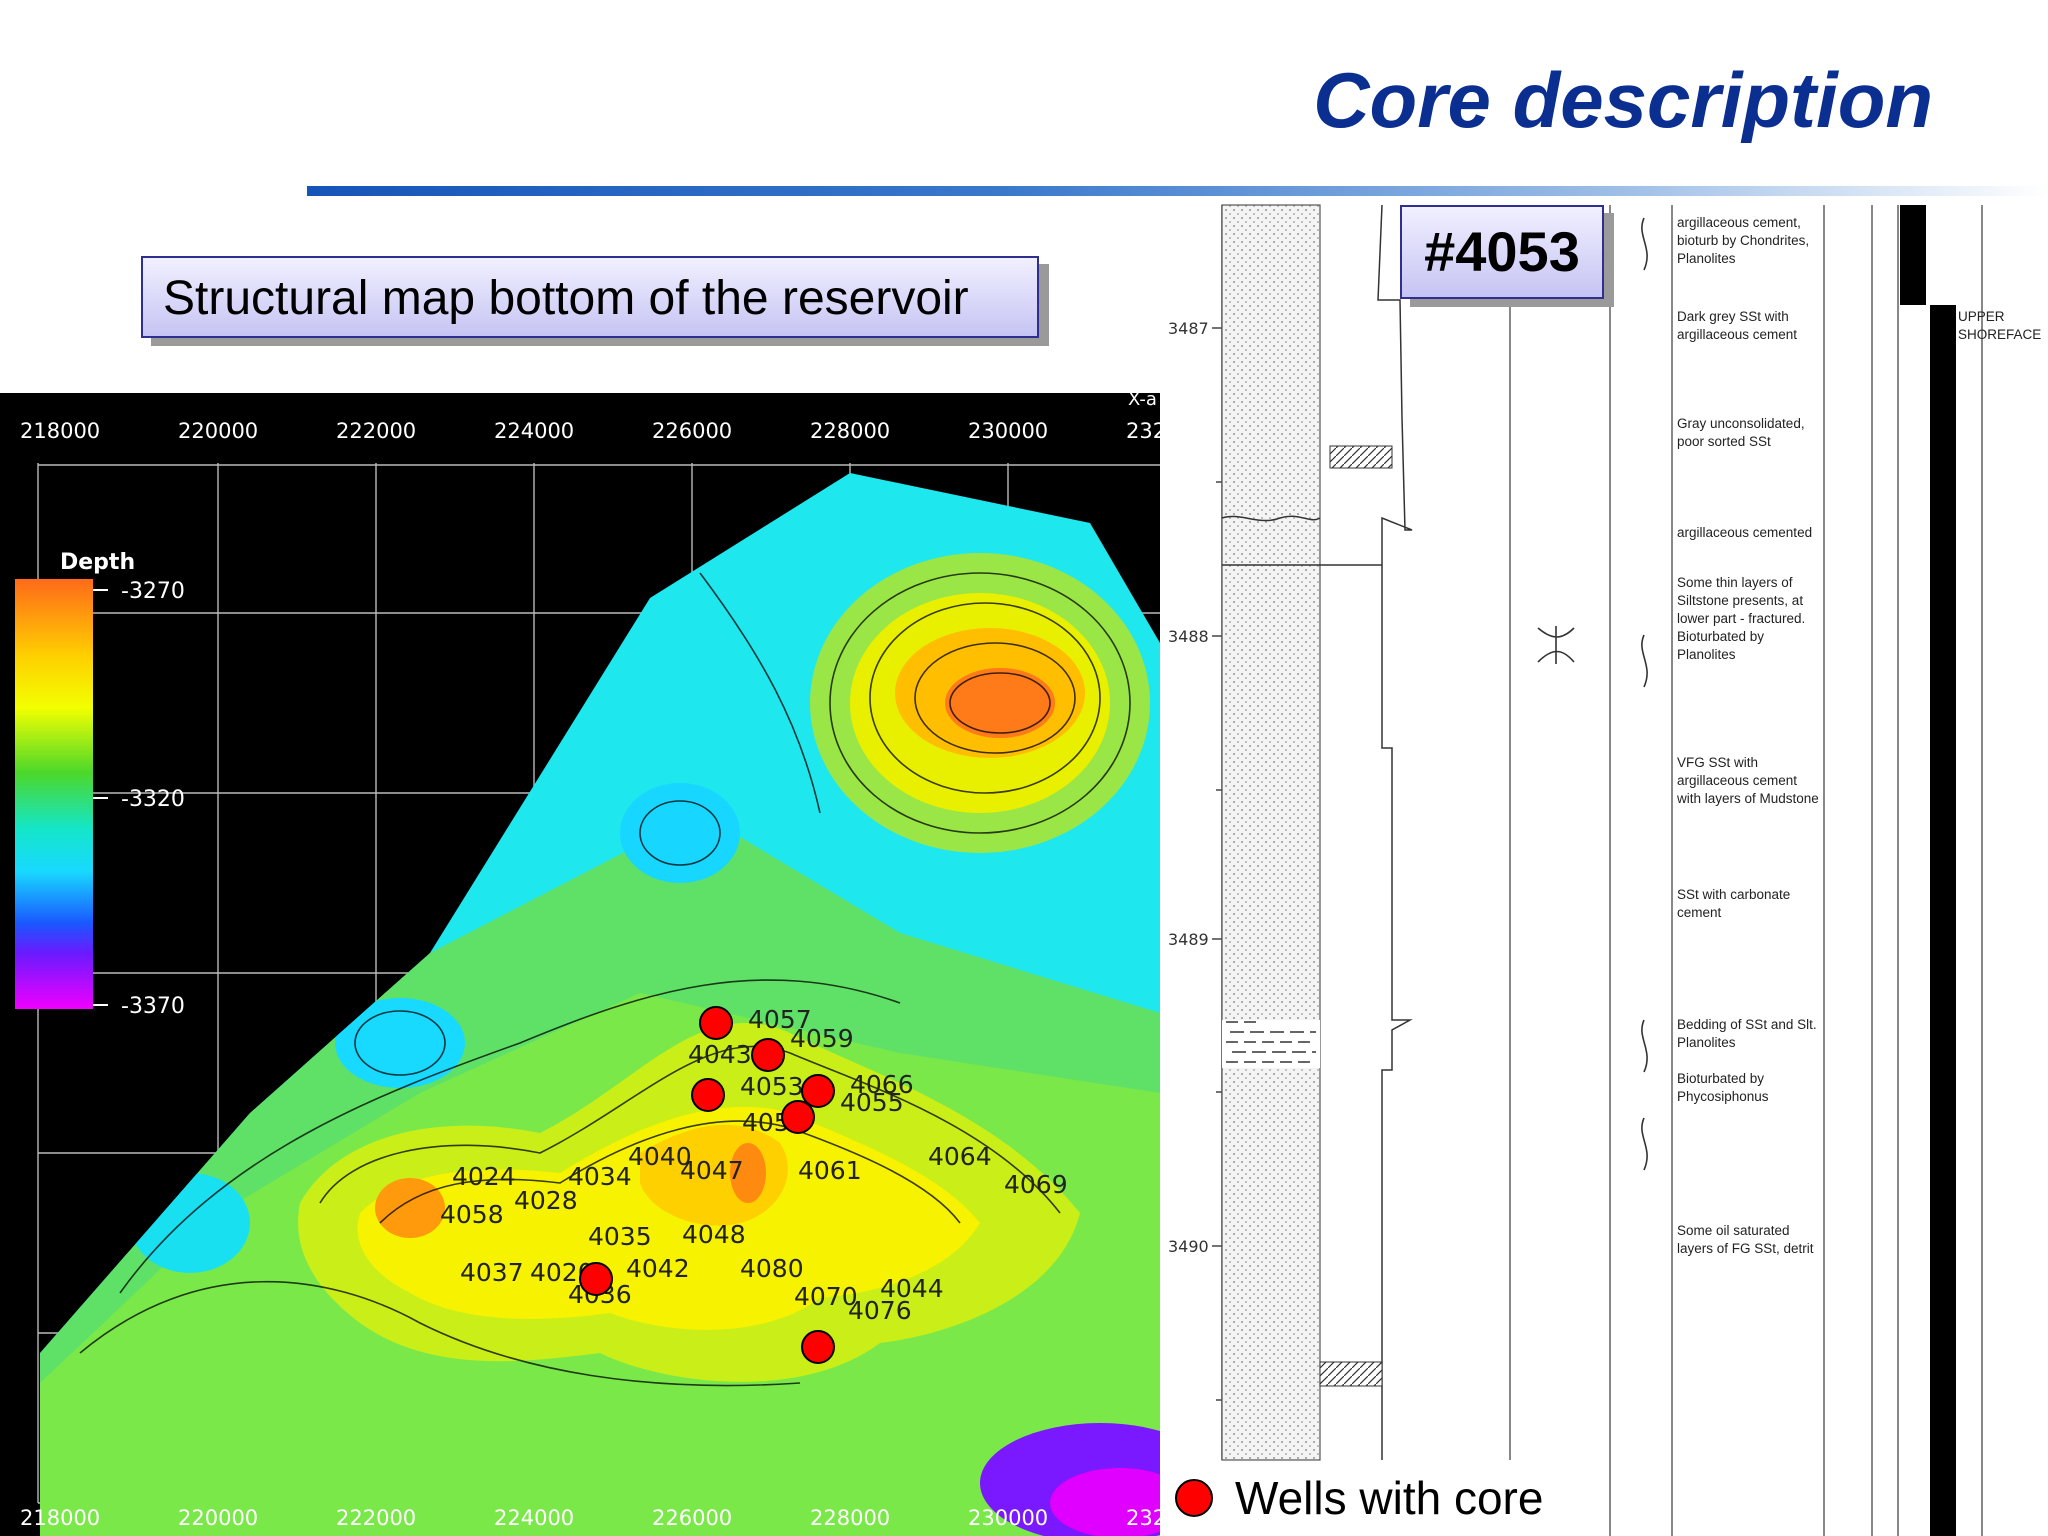 The width and height of the screenshot is (2048, 1536). Describe the element at coordinates (1747, 1033) in the screenshot. I see `core-description: Bedding of SSt and Slt. Planolites` at that location.